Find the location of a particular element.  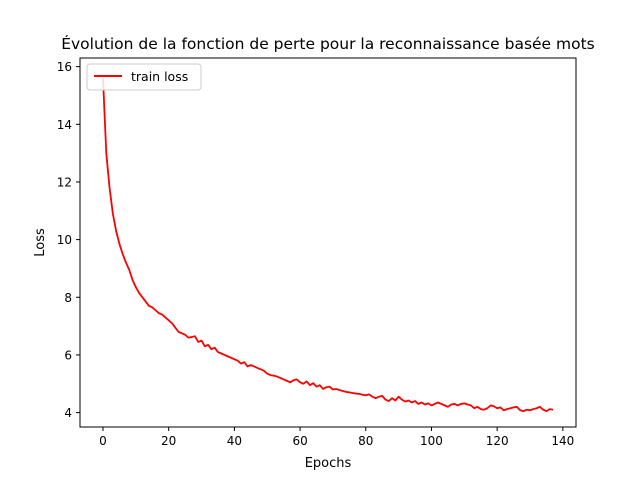

x-tick-label: 0 is located at coordinates (103, 441).